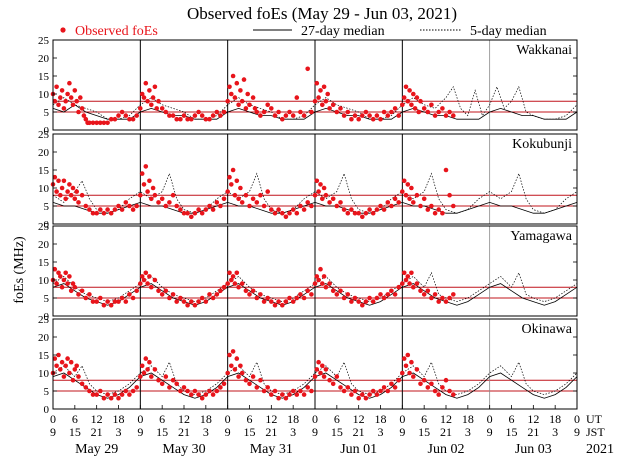 The height and width of the screenshot is (457, 640). What do you see at coordinates (315, 193) in the screenshot?
I see `median-5day-series` at bounding box center [315, 193].